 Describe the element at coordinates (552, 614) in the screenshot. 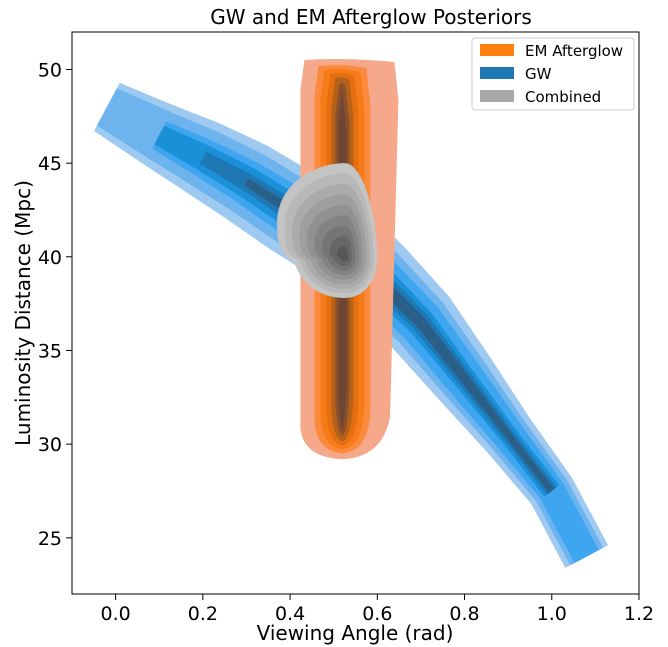

I see `x-tick-label: 1.0` at that location.